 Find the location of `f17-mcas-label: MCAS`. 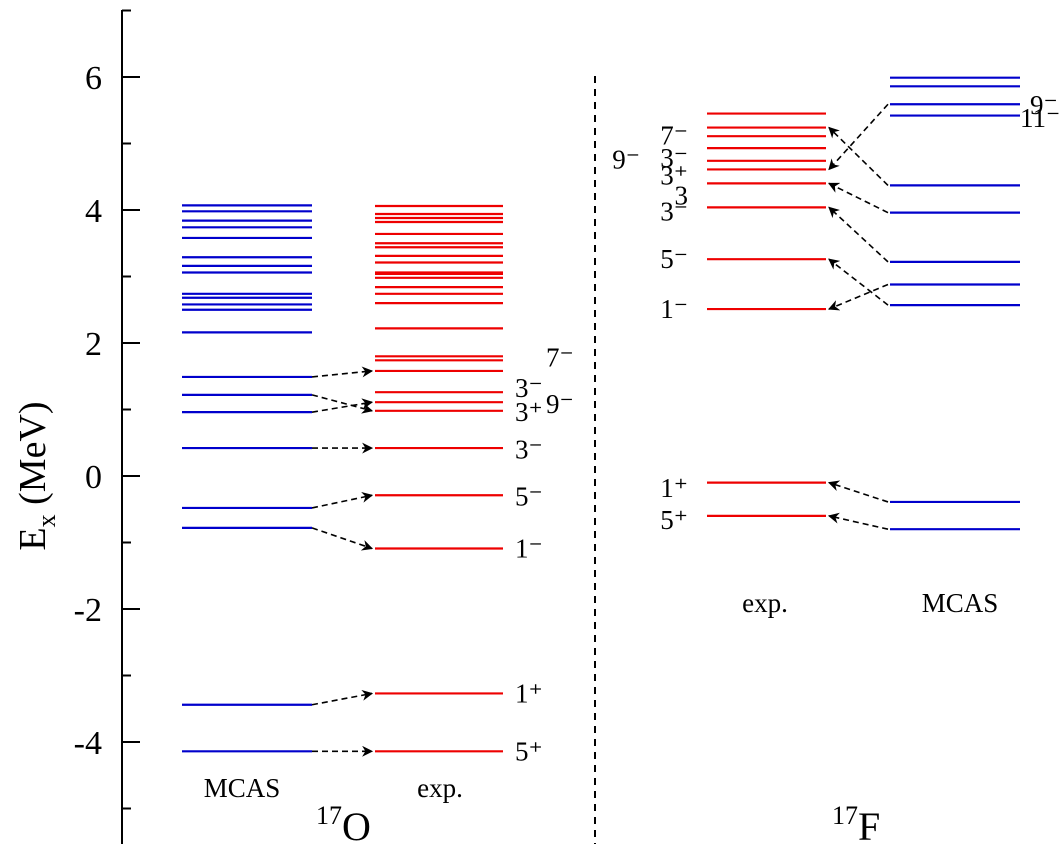

f17-mcas-label: MCAS is located at coordinates (960, 603).